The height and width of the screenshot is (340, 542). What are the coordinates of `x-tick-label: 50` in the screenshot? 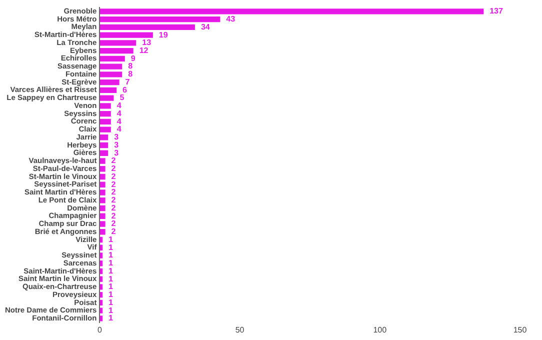 It's located at (240, 329).